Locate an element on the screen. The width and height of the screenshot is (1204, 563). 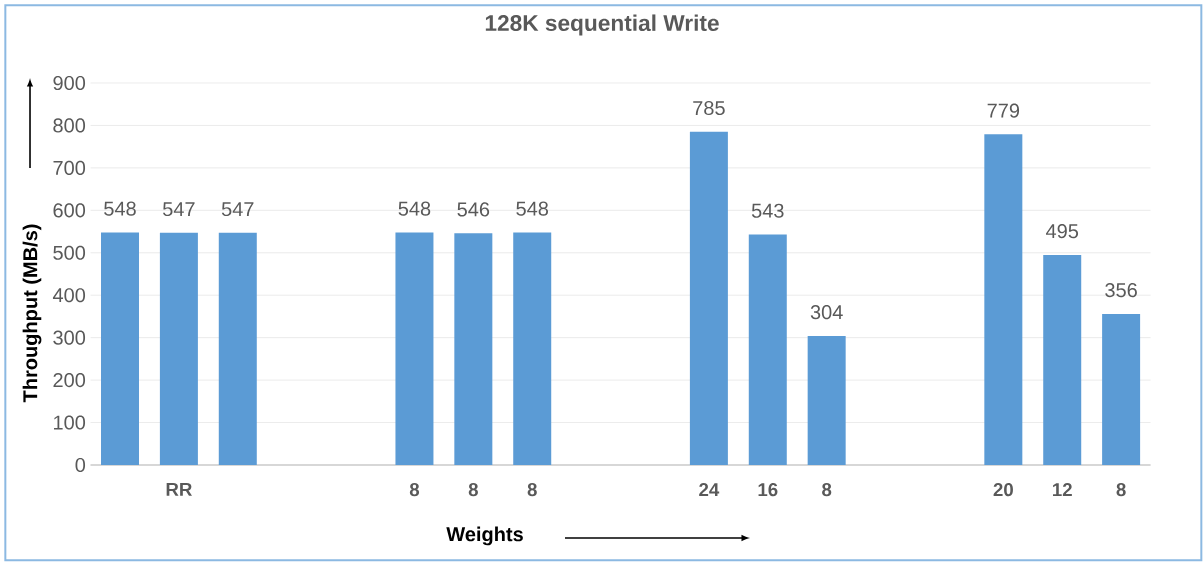
y-axis-title: Throughput (MB/s) is located at coordinates (32, 313).